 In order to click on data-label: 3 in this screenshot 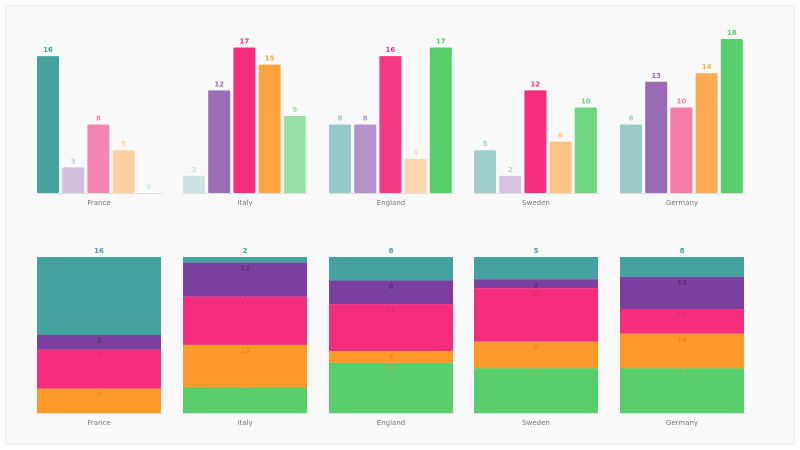, I will do `click(73, 161)`.